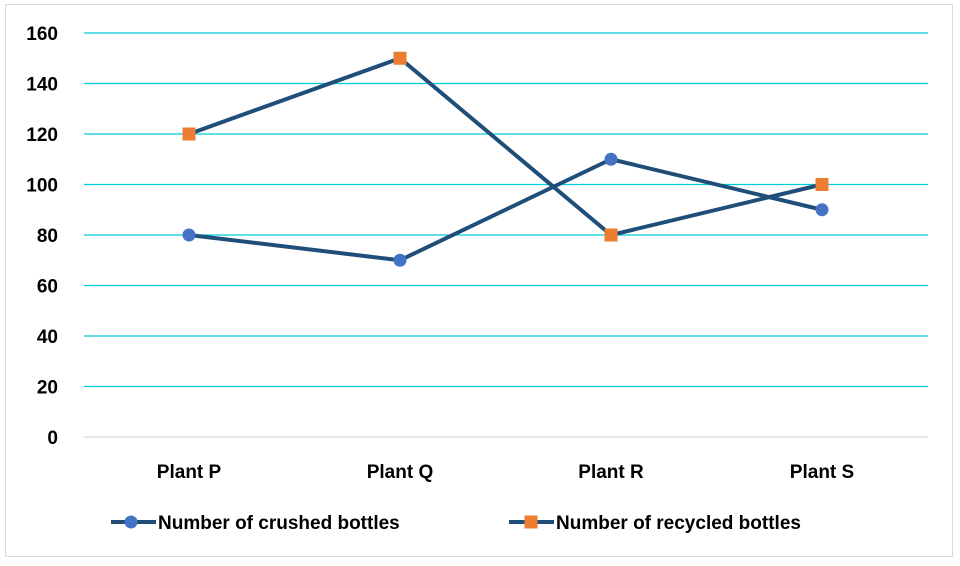 This screenshot has width=960, height=566. What do you see at coordinates (42, 34) in the screenshot?
I see `y-tick-label: 160` at bounding box center [42, 34].